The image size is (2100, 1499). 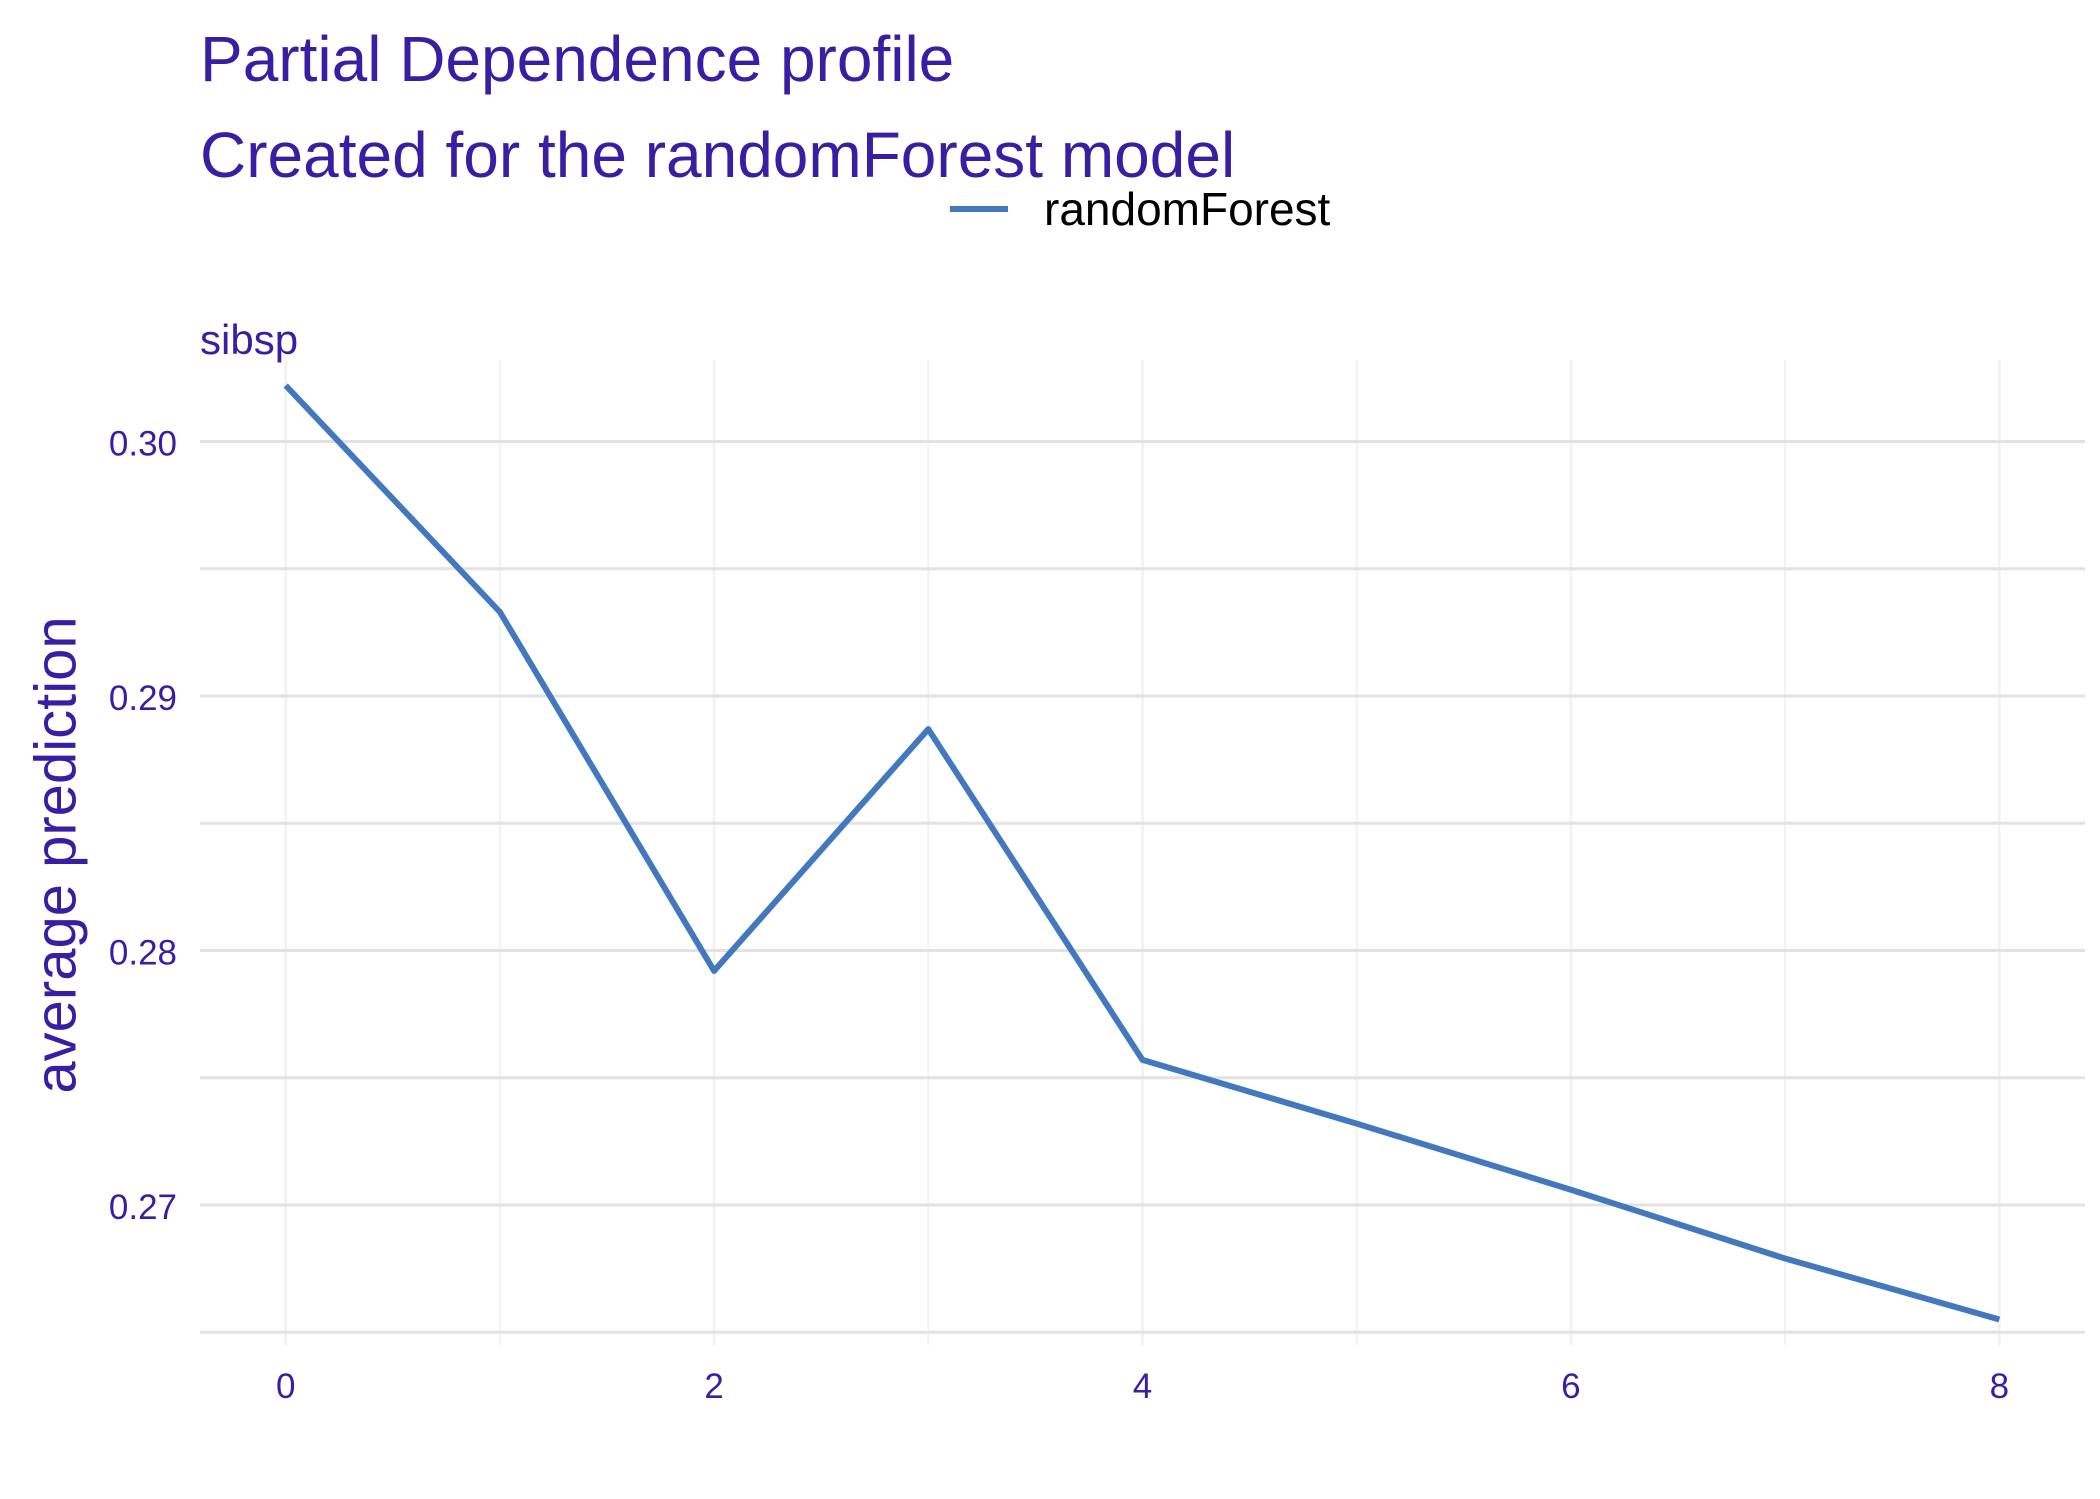 What do you see at coordinates (285, 1386) in the screenshot?
I see `x-tick-label: 0` at bounding box center [285, 1386].